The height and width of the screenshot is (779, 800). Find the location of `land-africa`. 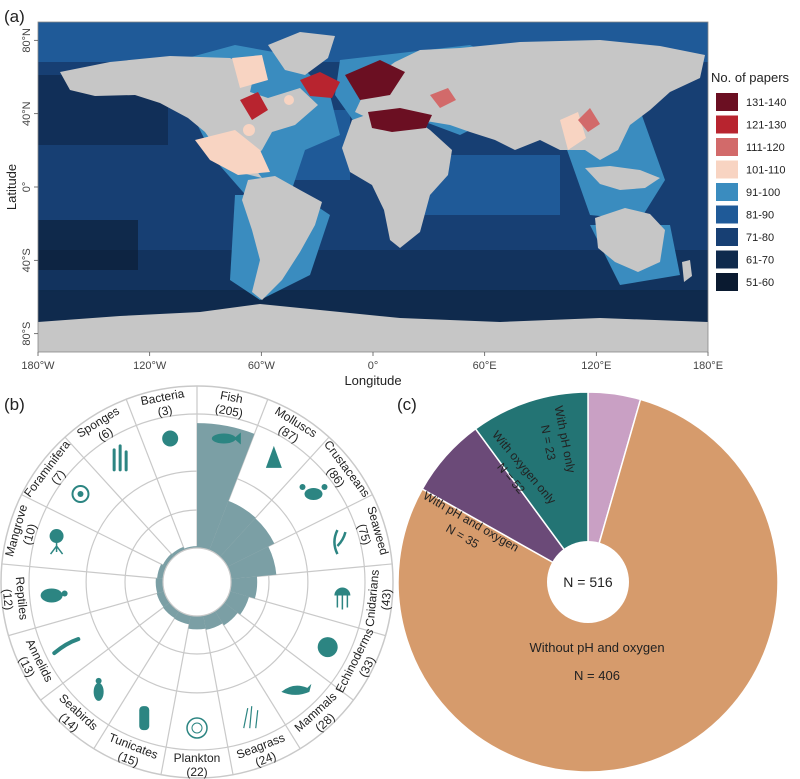

land-africa is located at coordinates (397, 179).